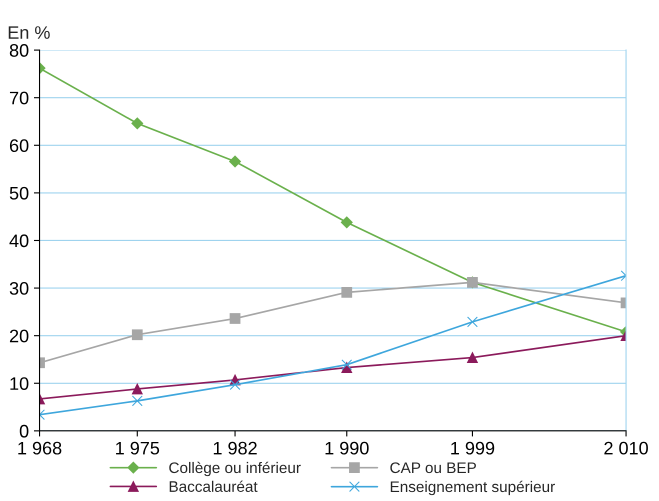 The width and height of the screenshot is (659, 501). What do you see at coordinates (472, 448) in the screenshot?
I see `x-tick-label: 1 999` at bounding box center [472, 448].